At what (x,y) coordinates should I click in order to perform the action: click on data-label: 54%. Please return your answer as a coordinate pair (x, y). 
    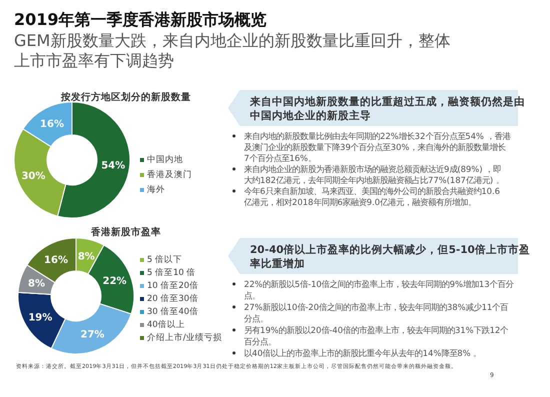
    Looking at the image, I should click on (113, 166).